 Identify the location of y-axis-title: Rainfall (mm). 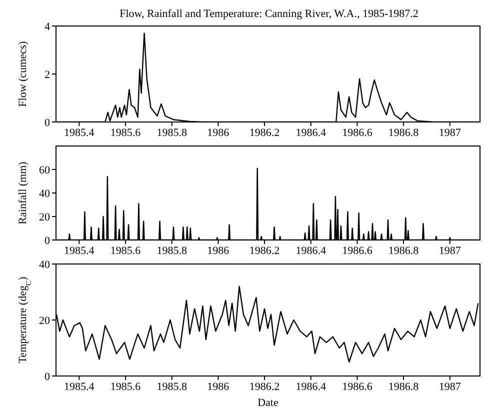
(23, 192).